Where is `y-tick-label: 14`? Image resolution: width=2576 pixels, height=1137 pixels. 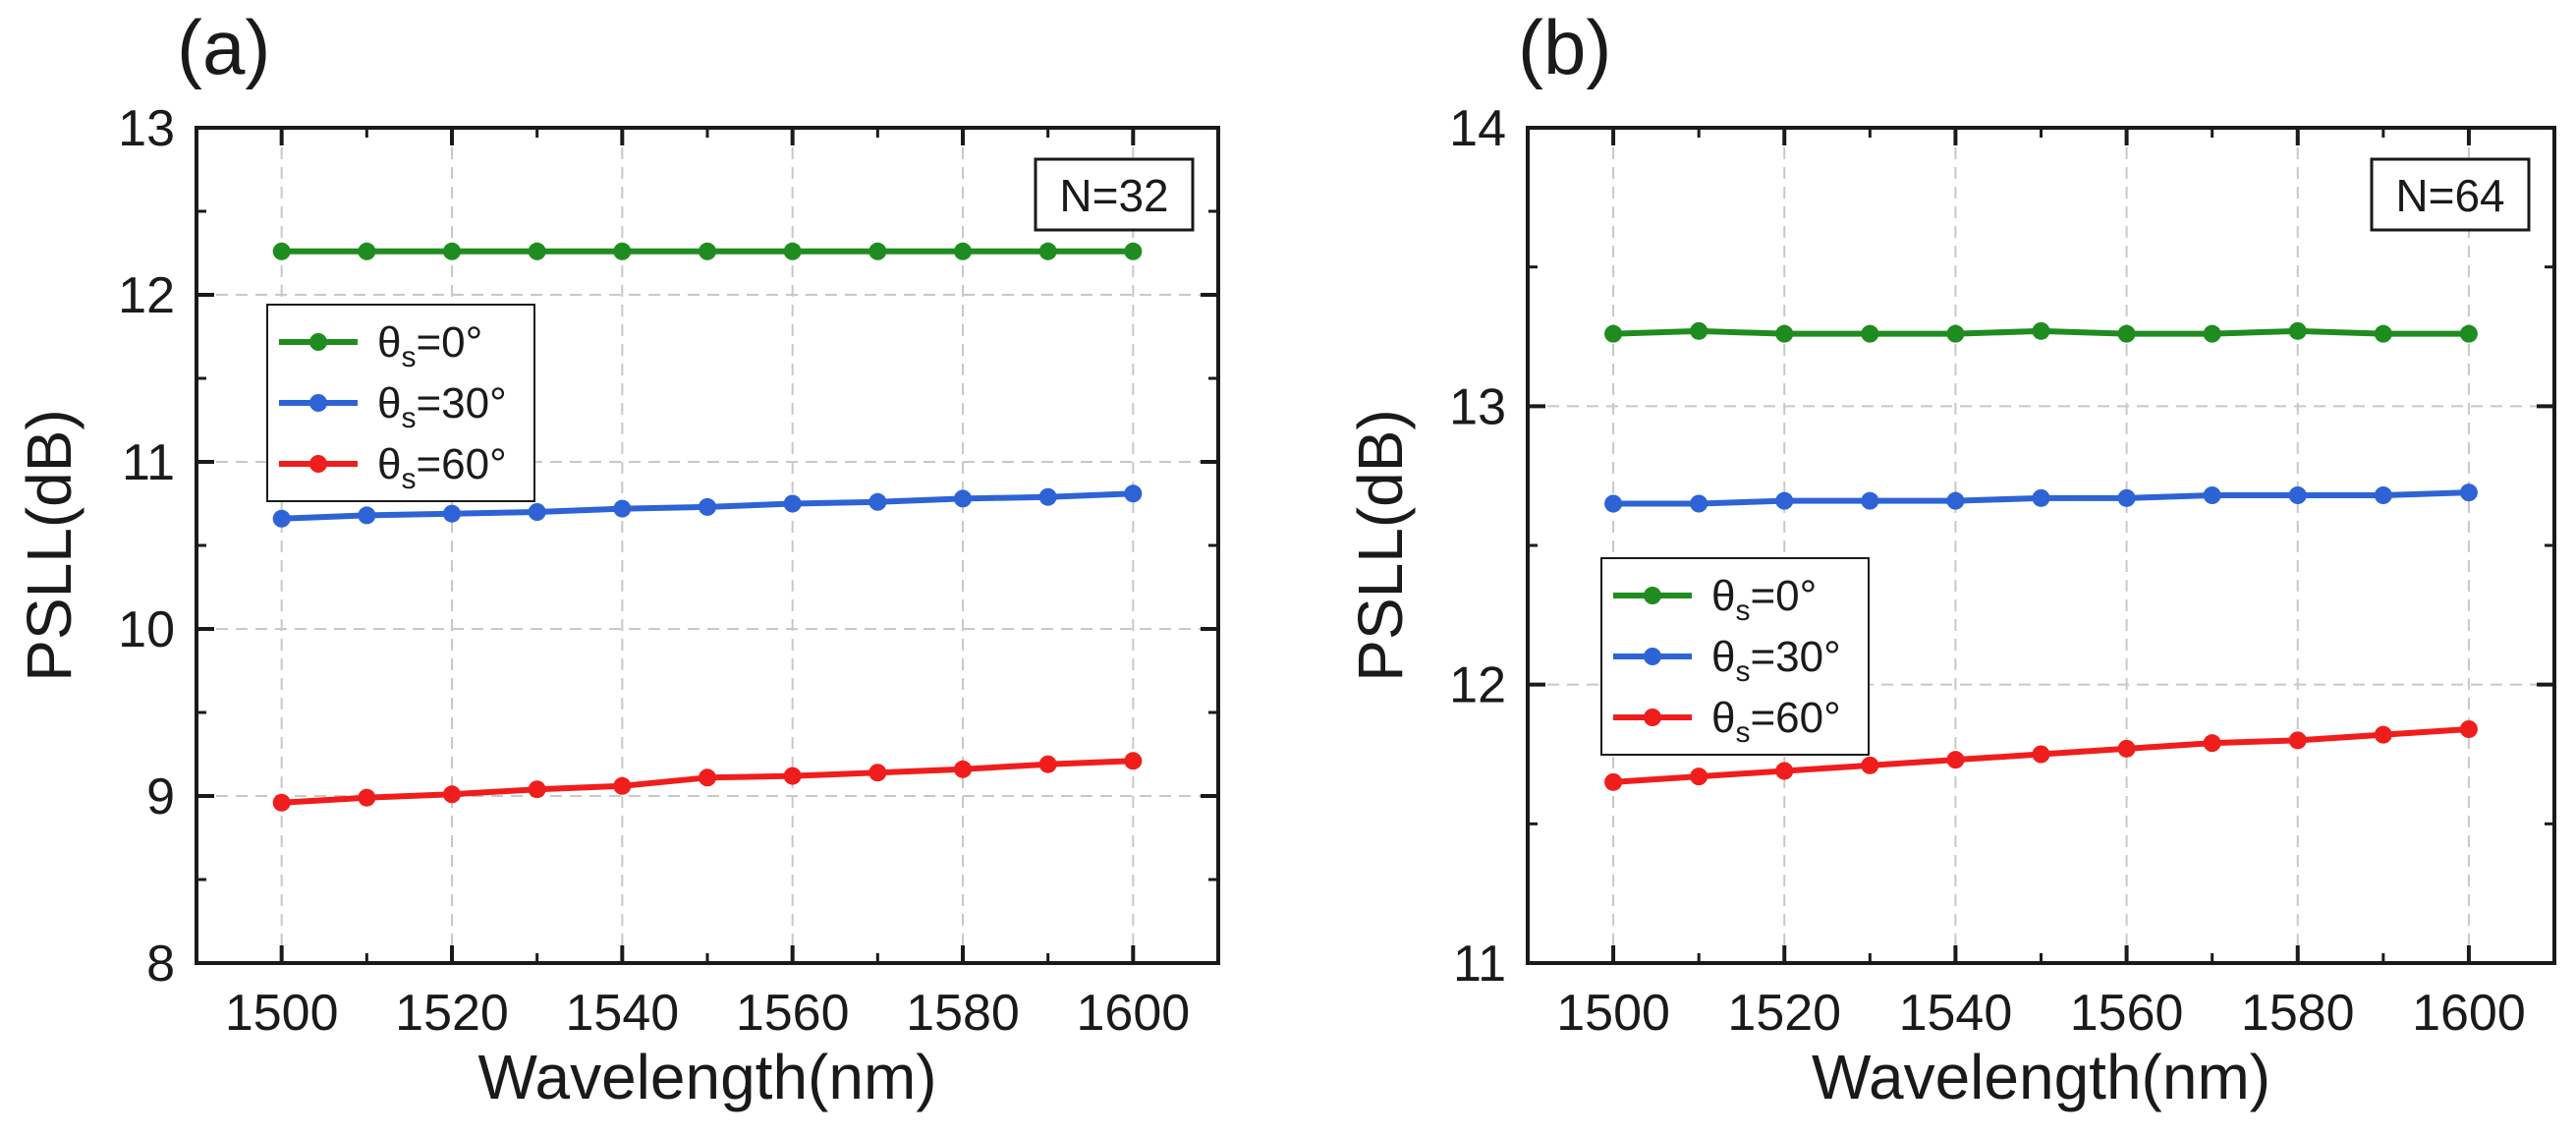
y-tick-label: 14 is located at coordinates (1477, 128).